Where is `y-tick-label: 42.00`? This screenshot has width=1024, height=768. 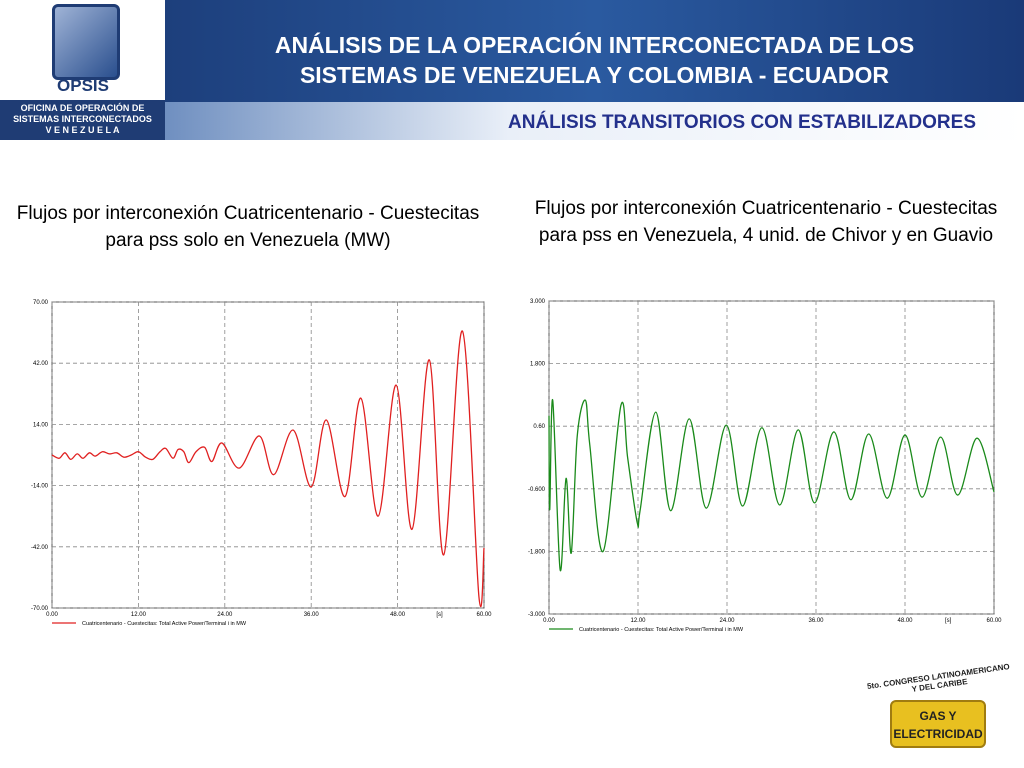
y-tick-label: 42.00 is located at coordinates (41, 364).